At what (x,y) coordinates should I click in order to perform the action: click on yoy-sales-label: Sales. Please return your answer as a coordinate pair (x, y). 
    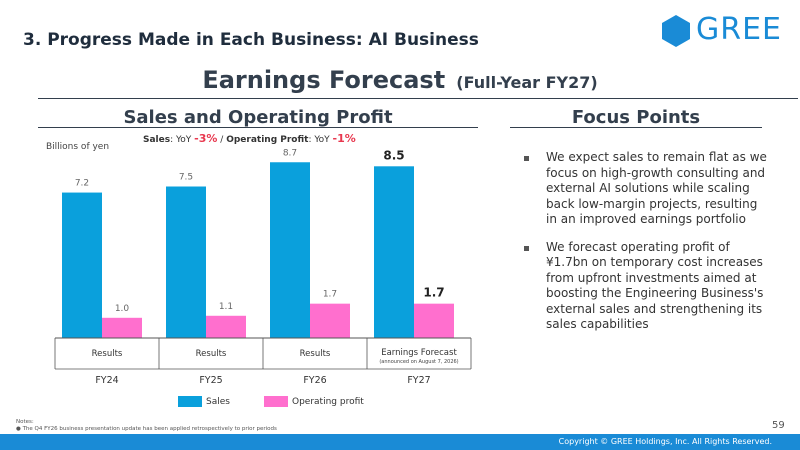
    Looking at the image, I should click on (157, 140).